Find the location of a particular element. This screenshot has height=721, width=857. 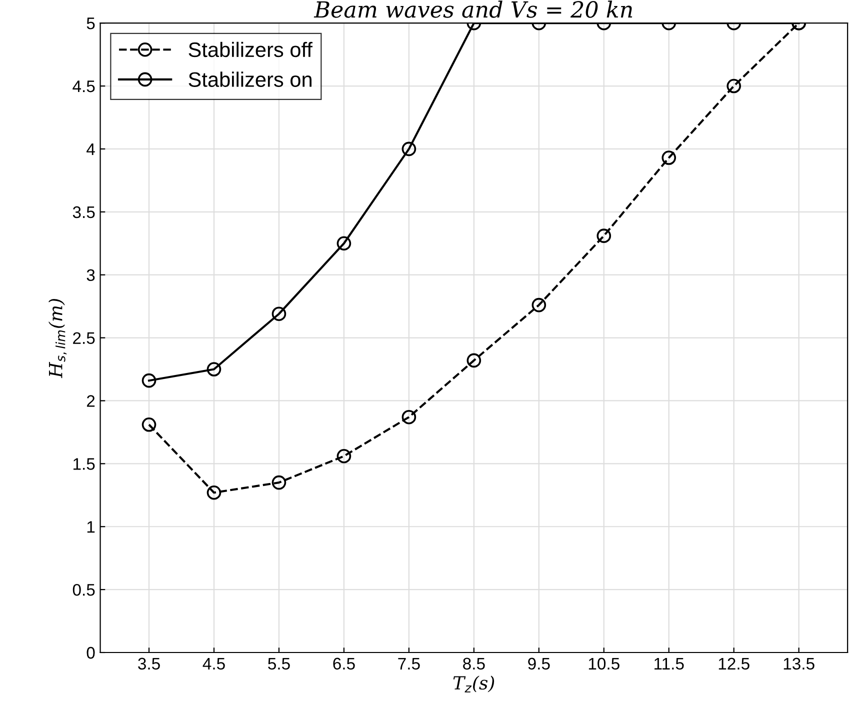

x-tick-label: 8.5 is located at coordinates (474, 664).